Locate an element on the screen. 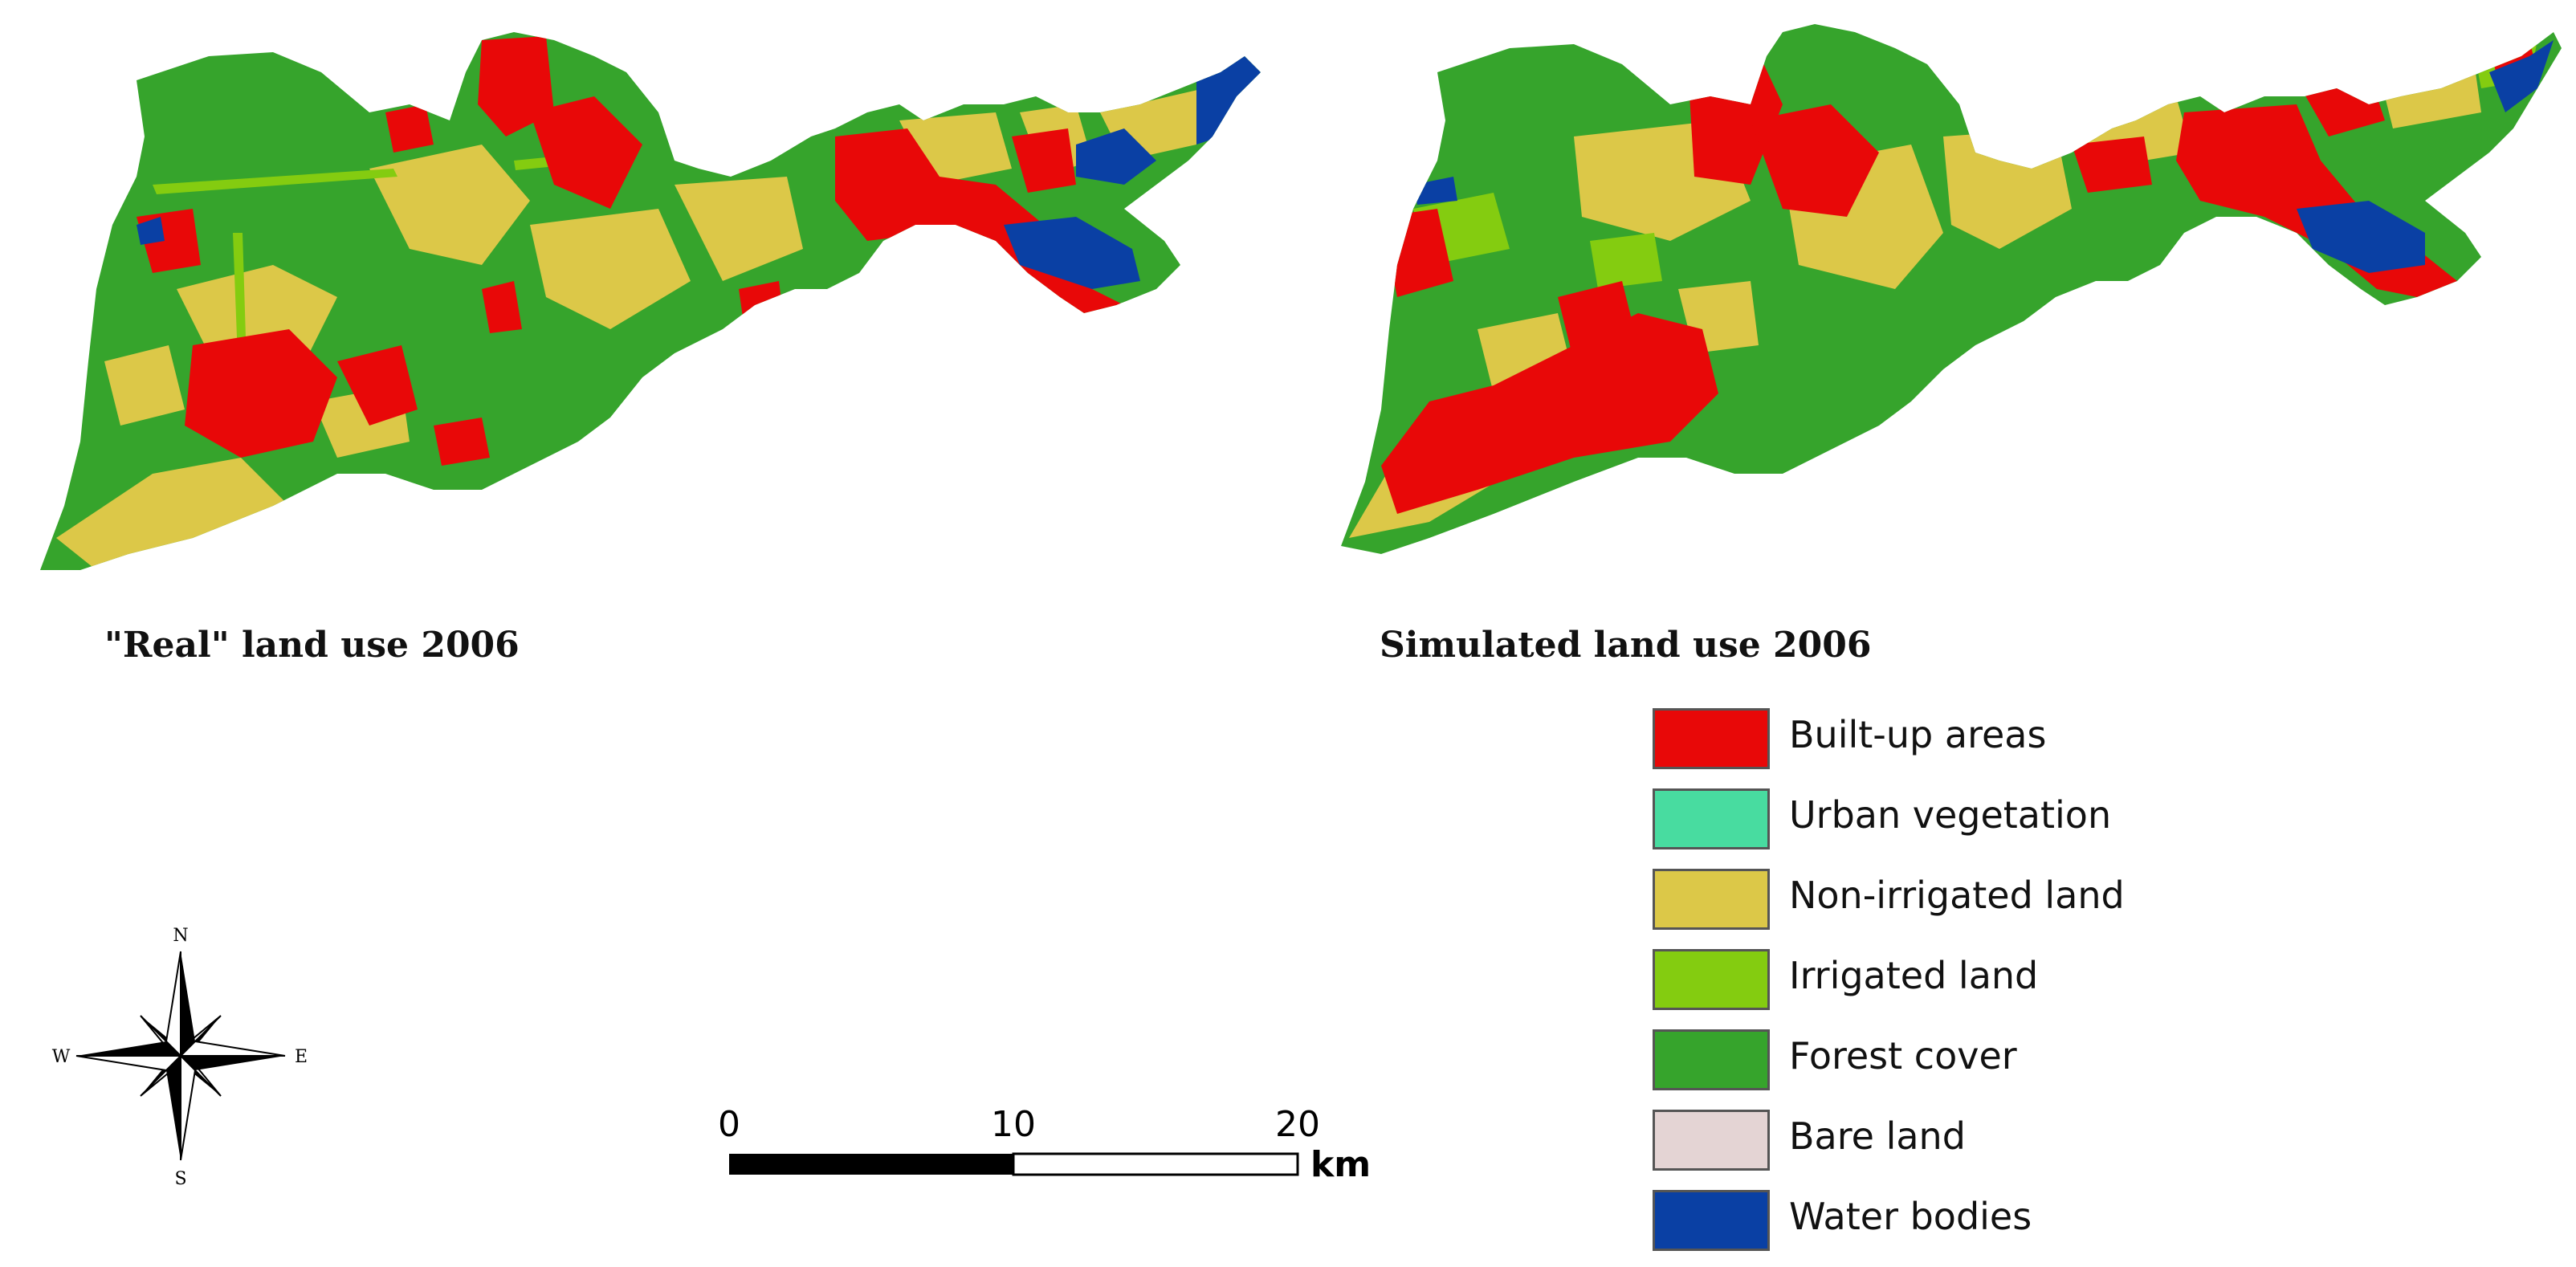 The image size is (2576, 1267). legend-label: Bare land is located at coordinates (1877, 1136).